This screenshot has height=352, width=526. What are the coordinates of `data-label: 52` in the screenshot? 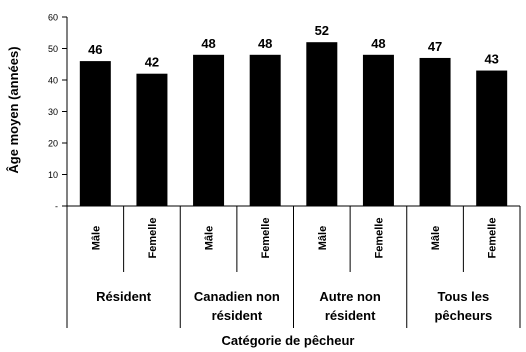 It's located at (322, 30).